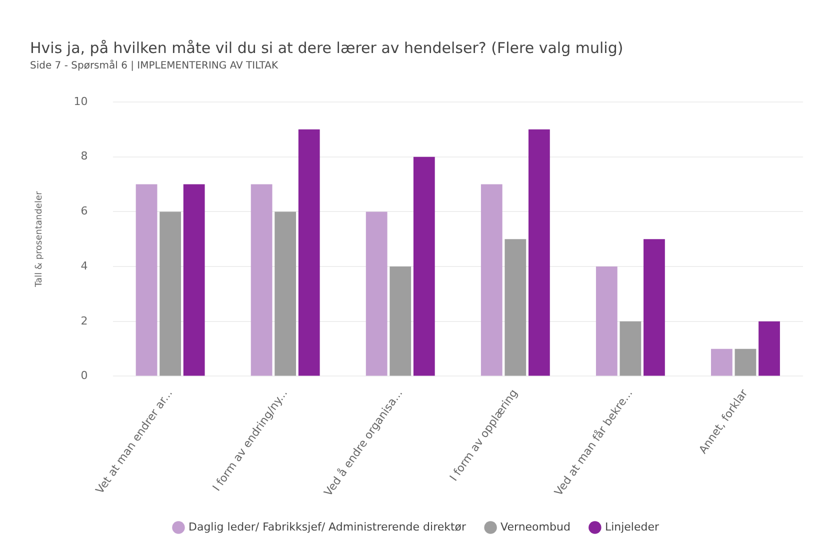  I want to click on legend-label: Daglig leder/ Fabrikksjef/ Administrerende direktør, so click(327, 527).